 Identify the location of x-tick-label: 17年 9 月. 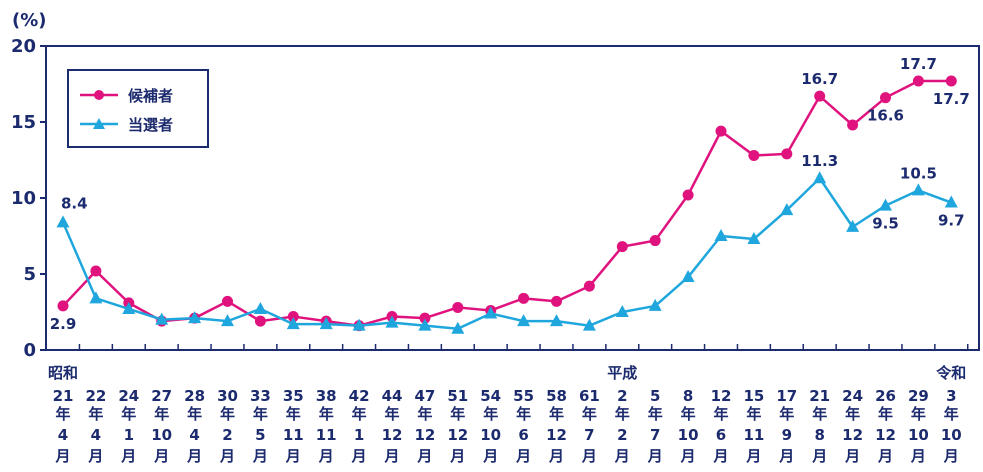
(786, 426).